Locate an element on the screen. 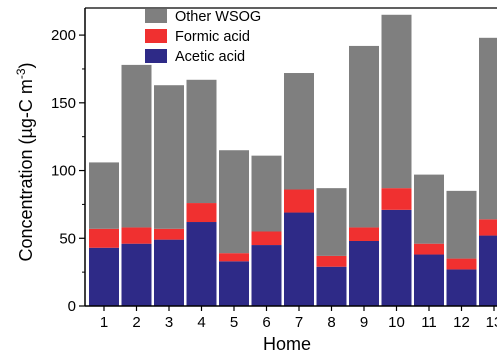  y-tick-label-0: 0 is located at coordinates (72, 306).